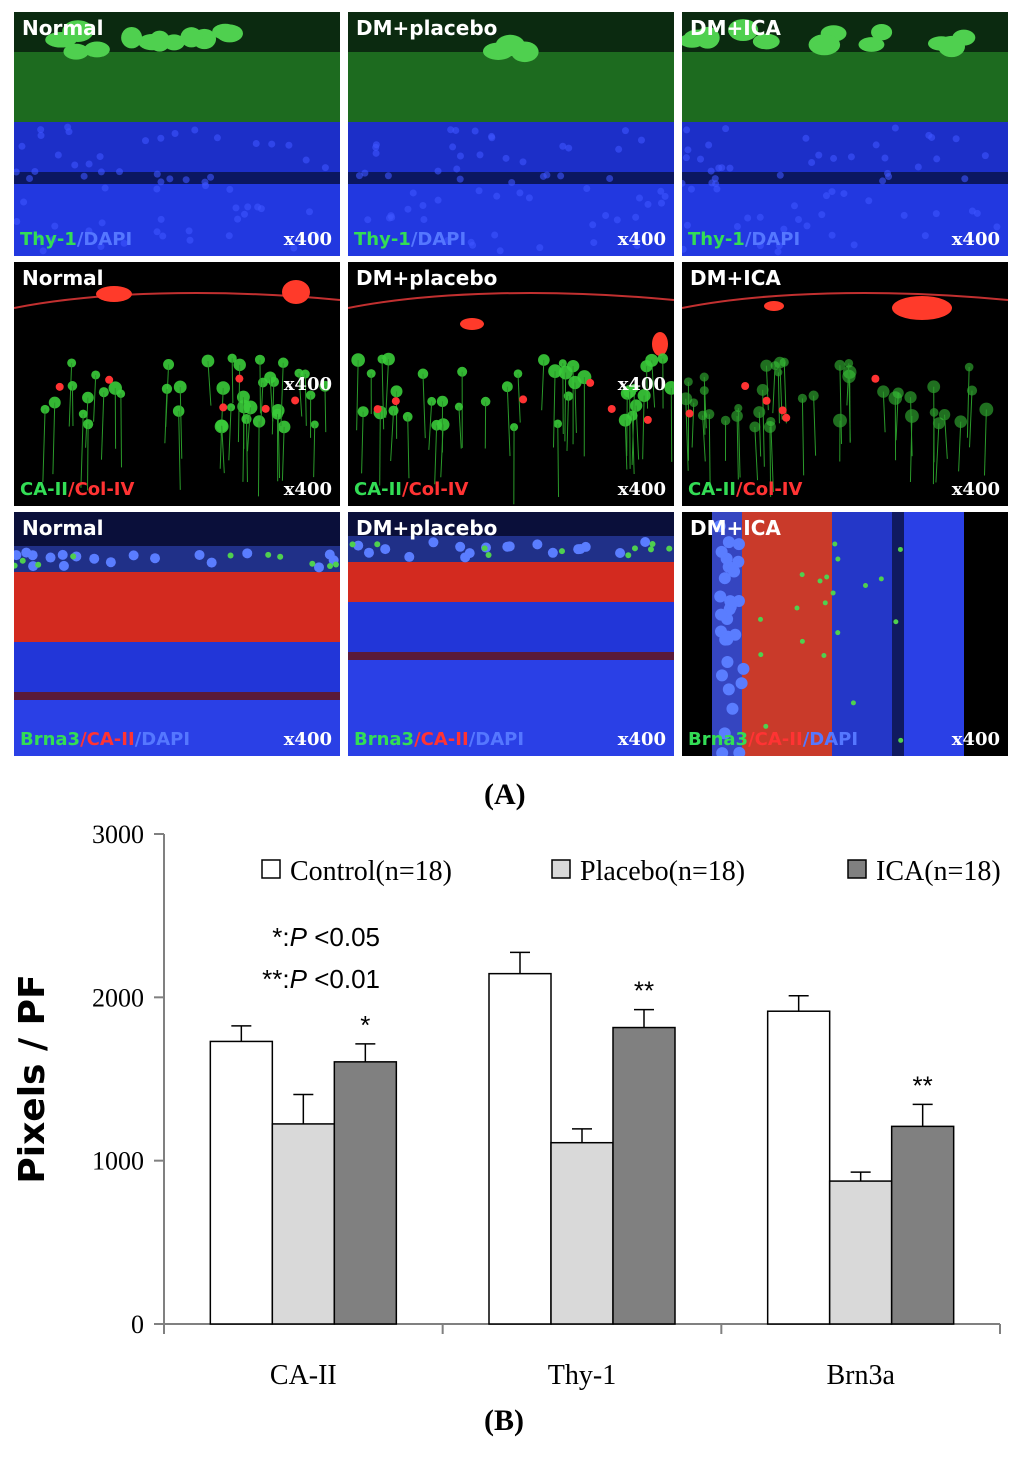 The height and width of the screenshot is (1457, 1024). What do you see at coordinates (326, 937) in the screenshot?
I see `significance-note: *:P <0.05` at bounding box center [326, 937].